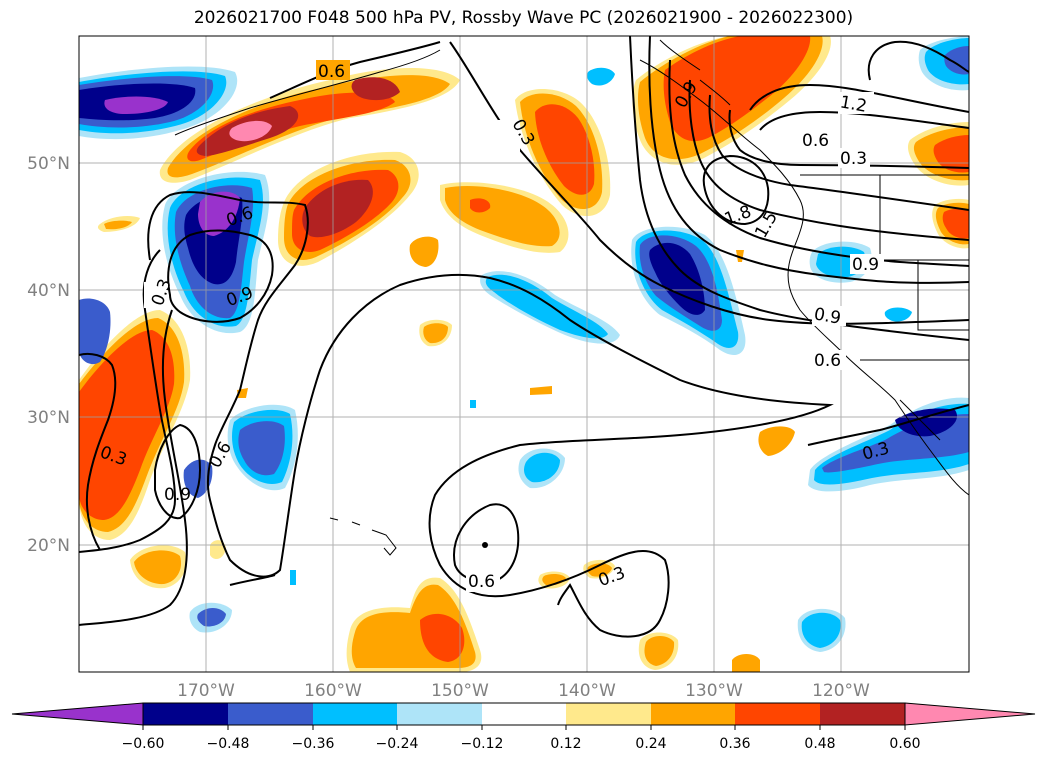 This screenshot has height=765, width=1047. Describe the element at coordinates (143, 744) in the screenshot. I see `colorbar-tick-label: −0.60` at that location.